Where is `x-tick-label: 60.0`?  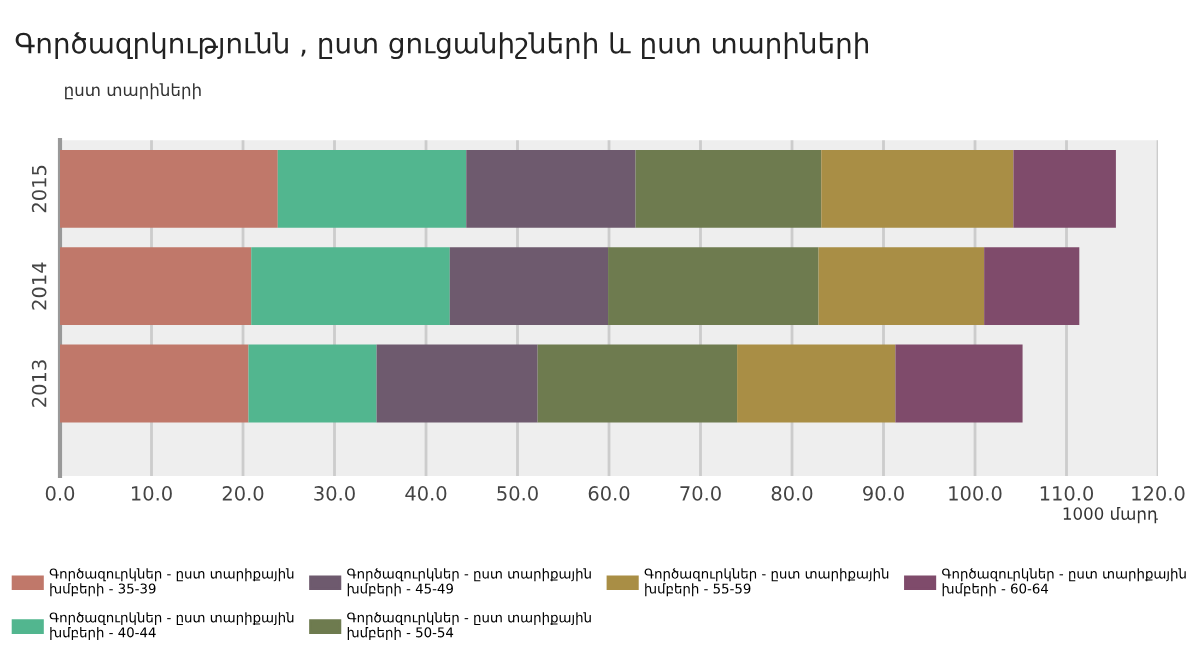
x-tick-label: 60.0 is located at coordinates (609, 493).